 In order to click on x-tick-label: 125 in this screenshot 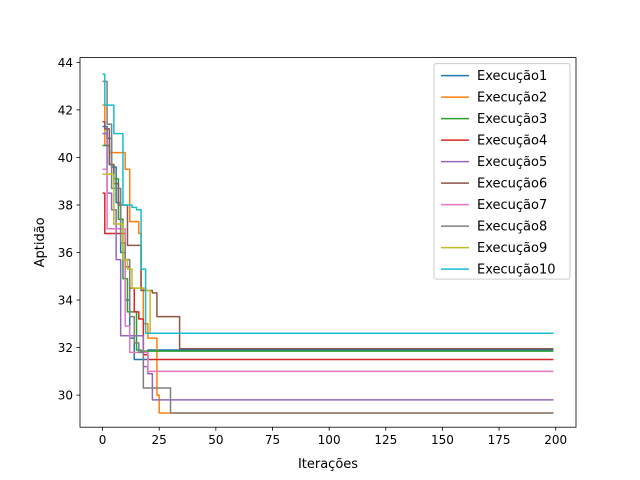, I will do `click(385, 440)`.